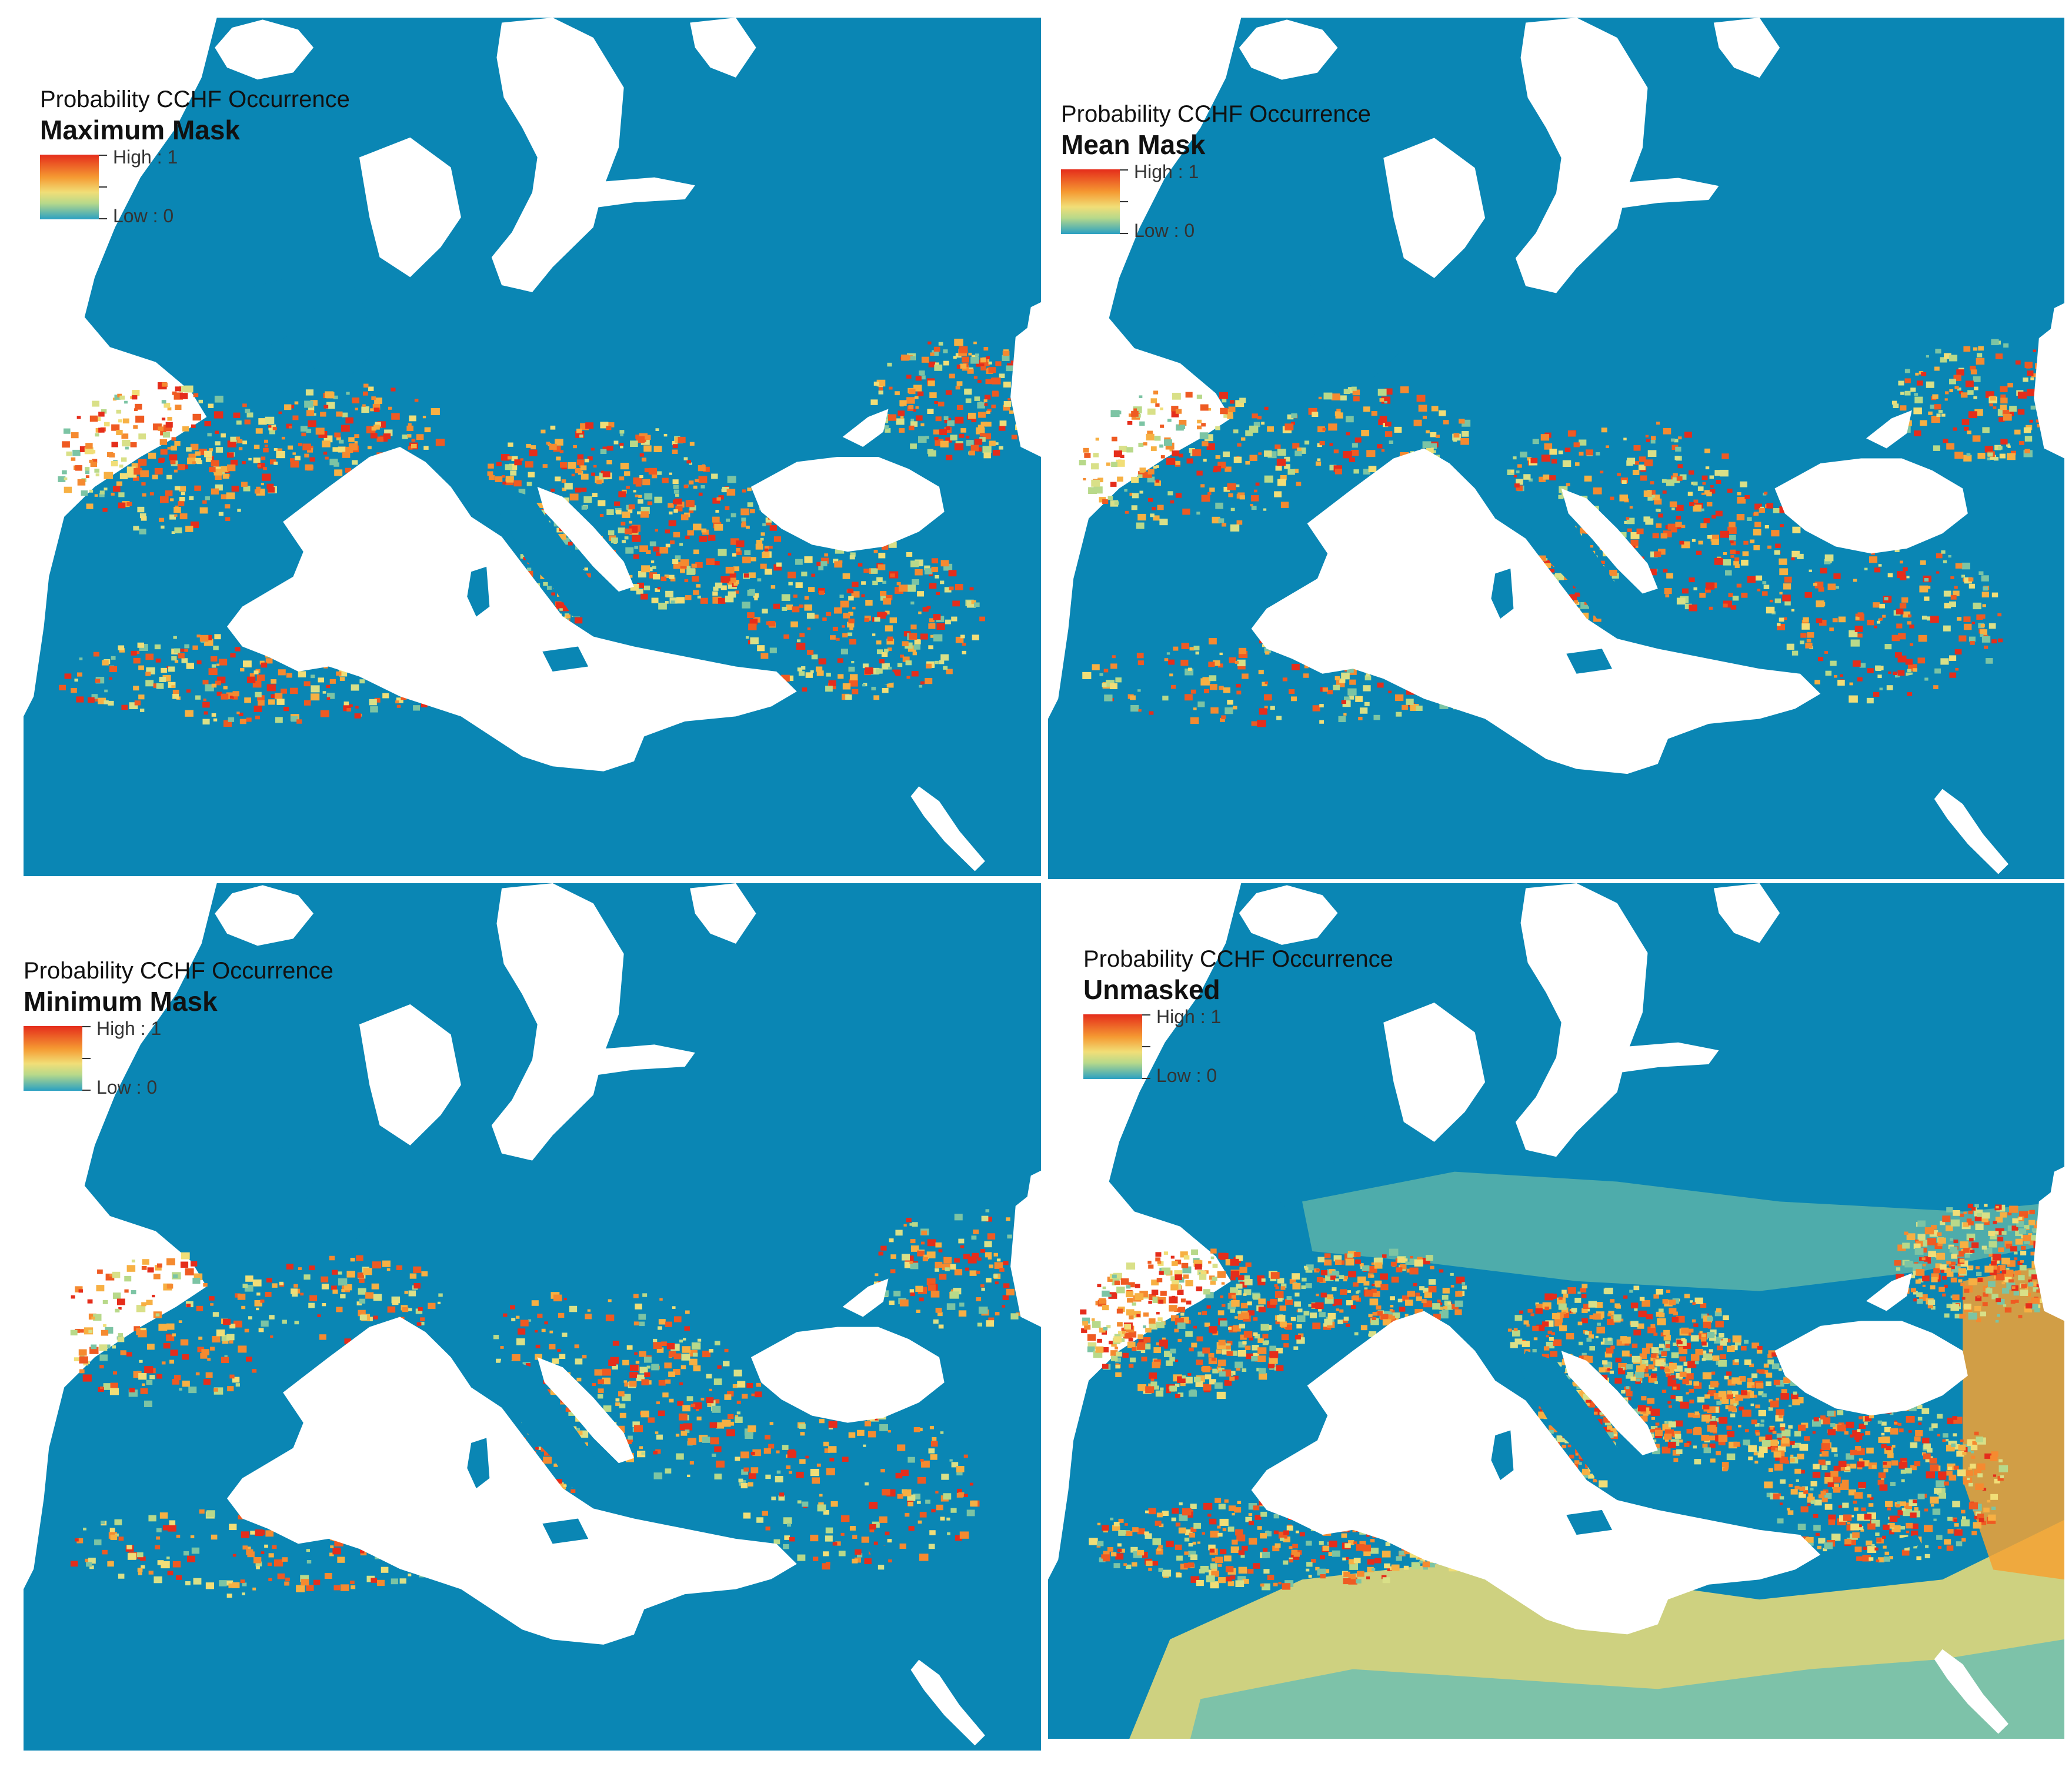 This screenshot has height=1767, width=2072. What do you see at coordinates (1294, 314) in the screenshot?
I see `ireland-shape` at bounding box center [1294, 314].